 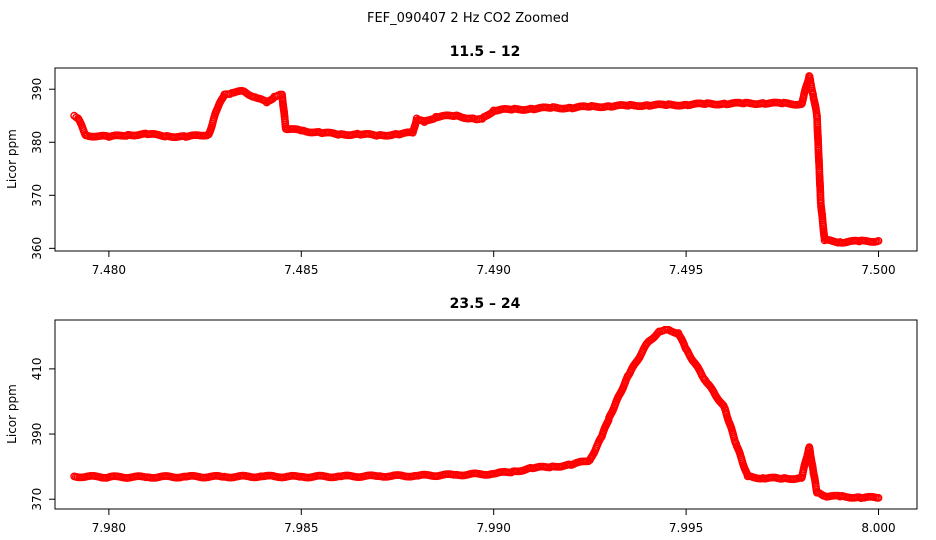 What do you see at coordinates (485, 52) in the screenshot?
I see `chart-title: 11.5 – 12` at bounding box center [485, 52].